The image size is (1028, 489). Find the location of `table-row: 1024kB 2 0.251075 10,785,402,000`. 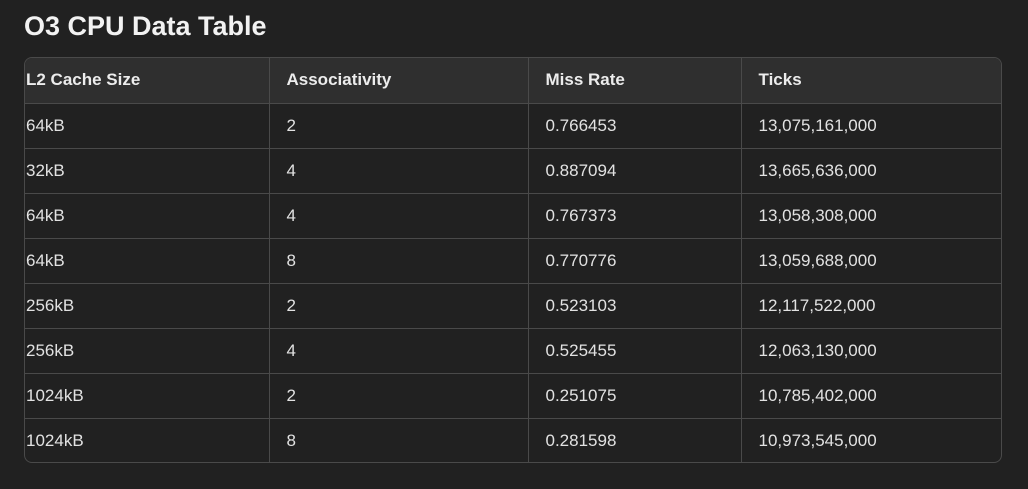

table-row: 1024kB 2 0.251075 10,785,402,000 is located at coordinates (513, 395).